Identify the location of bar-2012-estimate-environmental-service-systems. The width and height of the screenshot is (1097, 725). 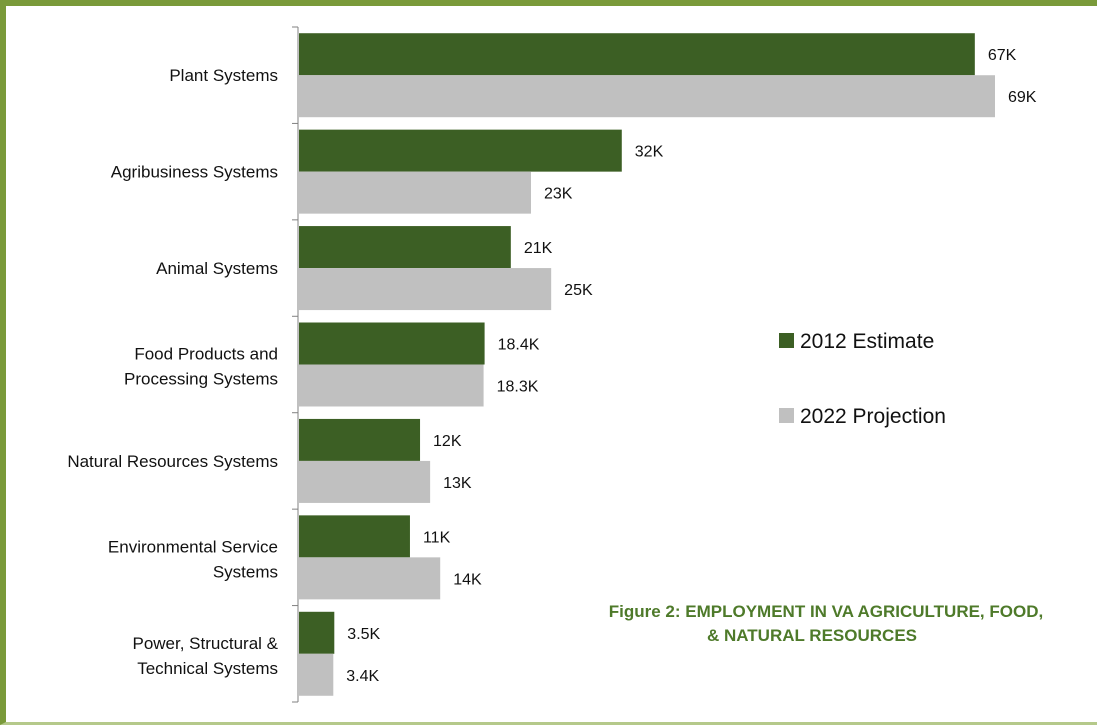
(354, 536).